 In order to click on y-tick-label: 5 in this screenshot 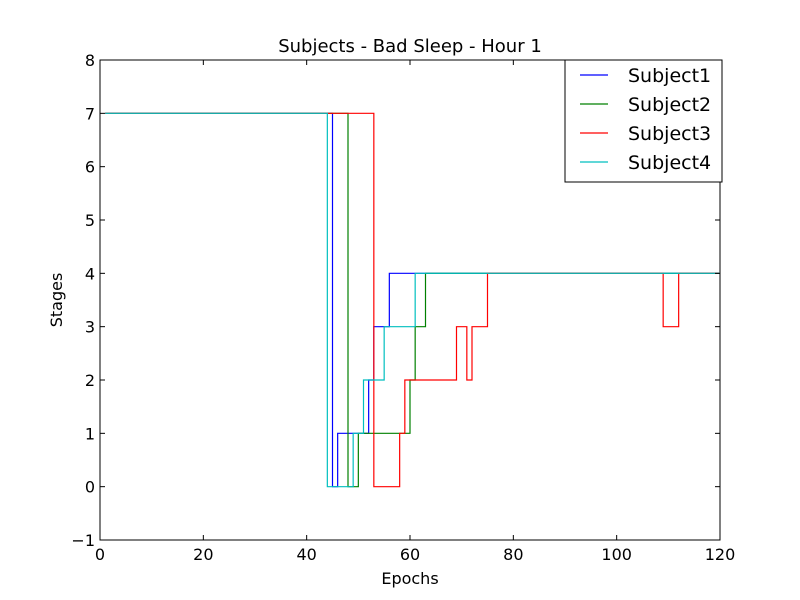, I will do `click(90, 220)`.